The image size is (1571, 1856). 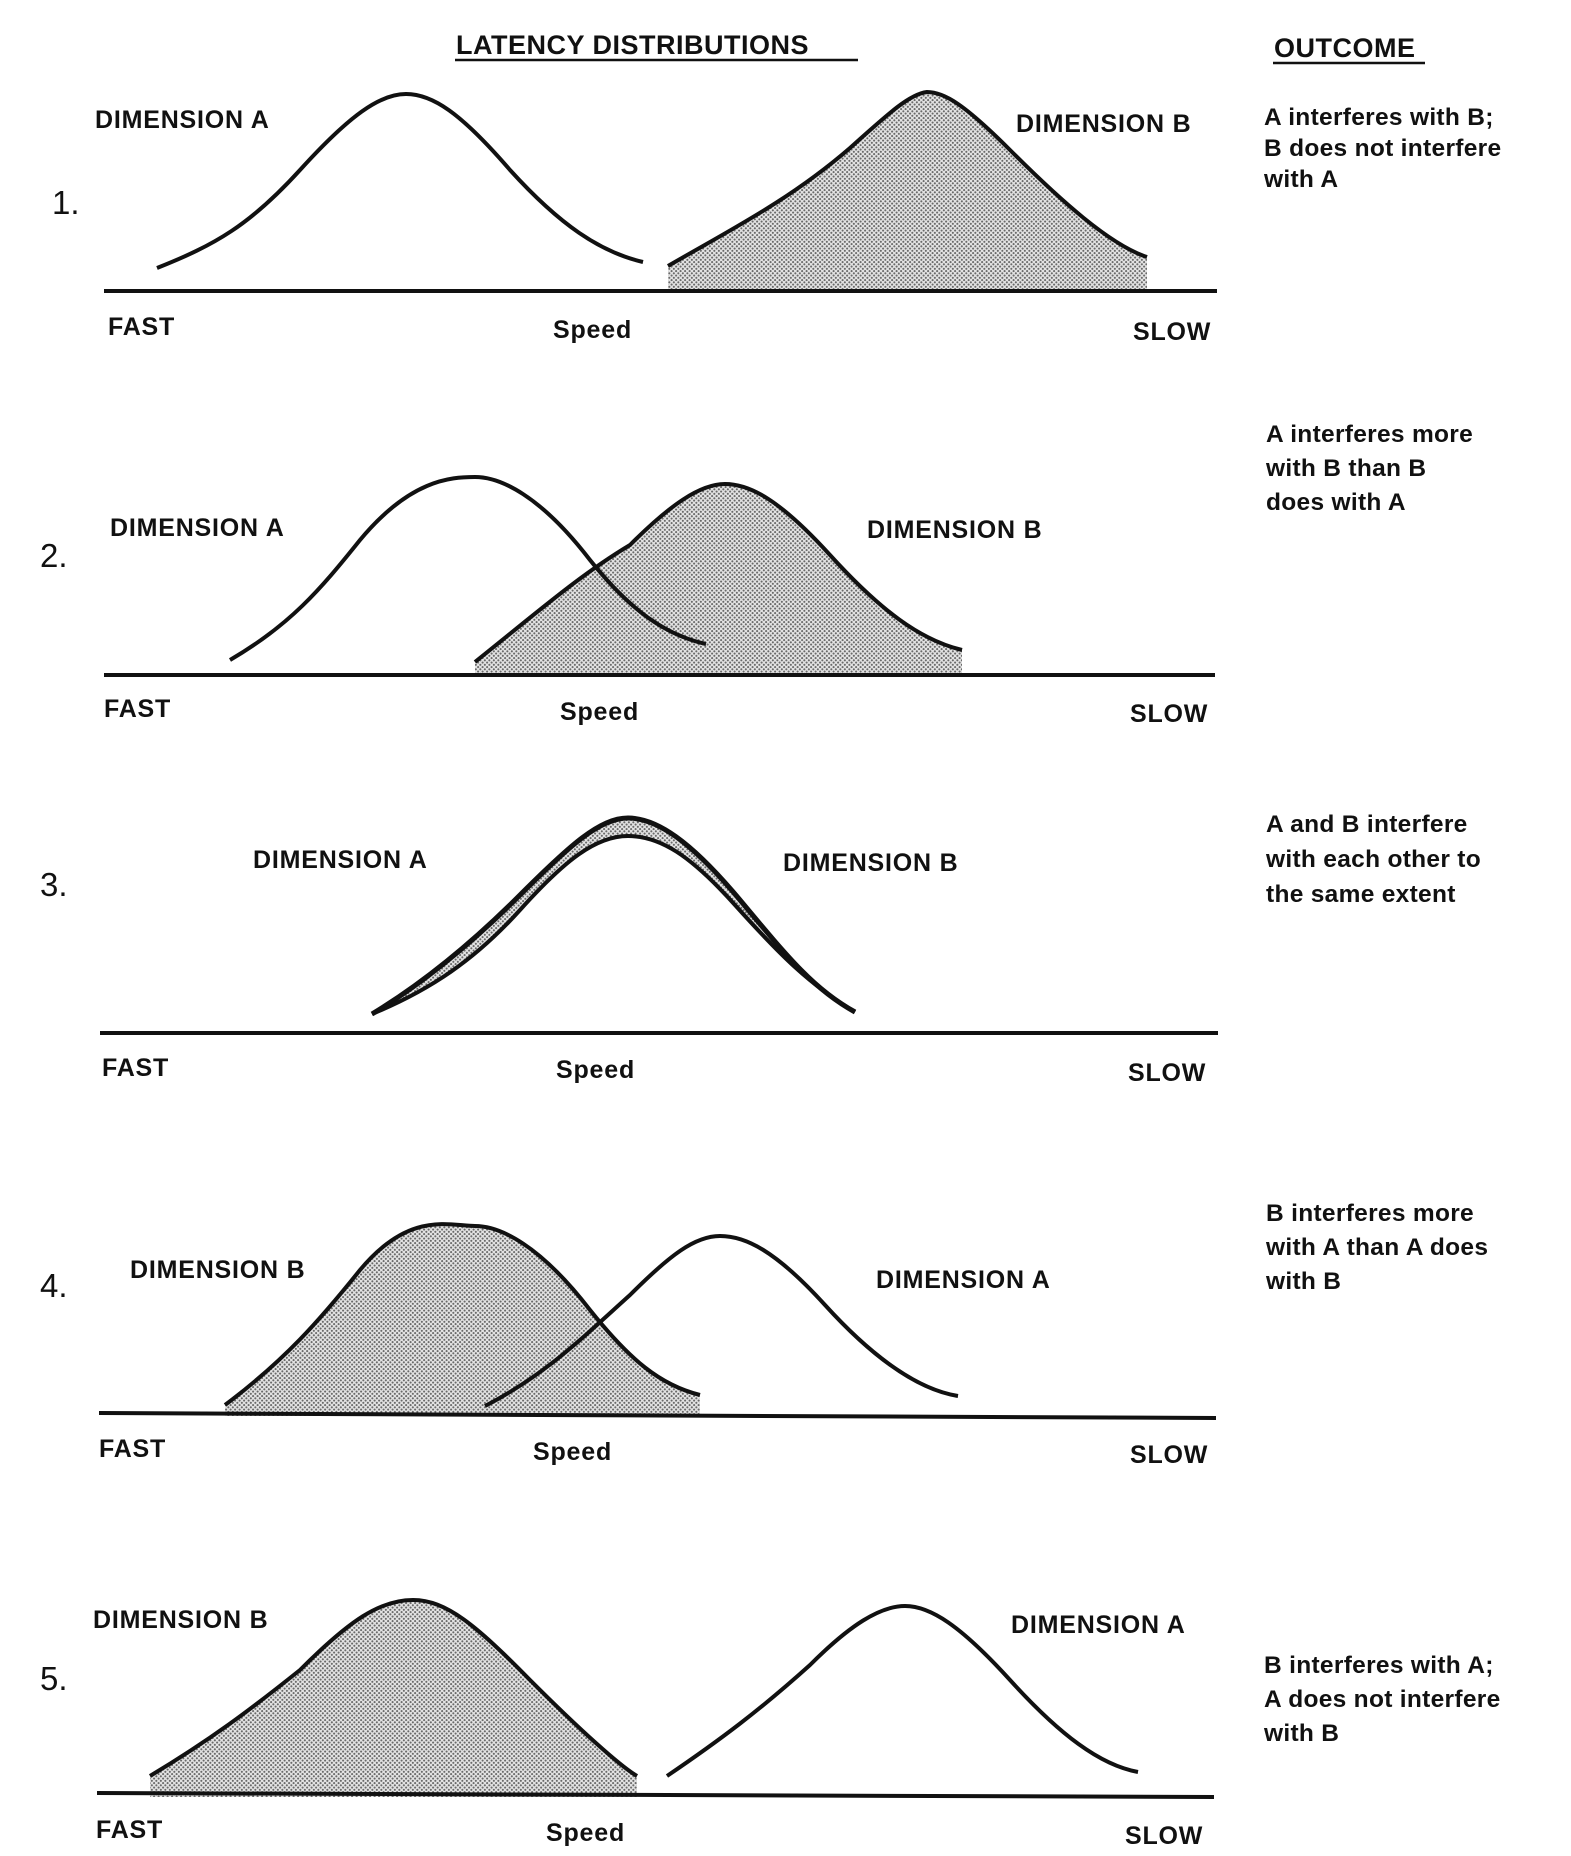 What do you see at coordinates (1382, 148) in the screenshot?
I see `outcome-line: B does not interfere` at bounding box center [1382, 148].